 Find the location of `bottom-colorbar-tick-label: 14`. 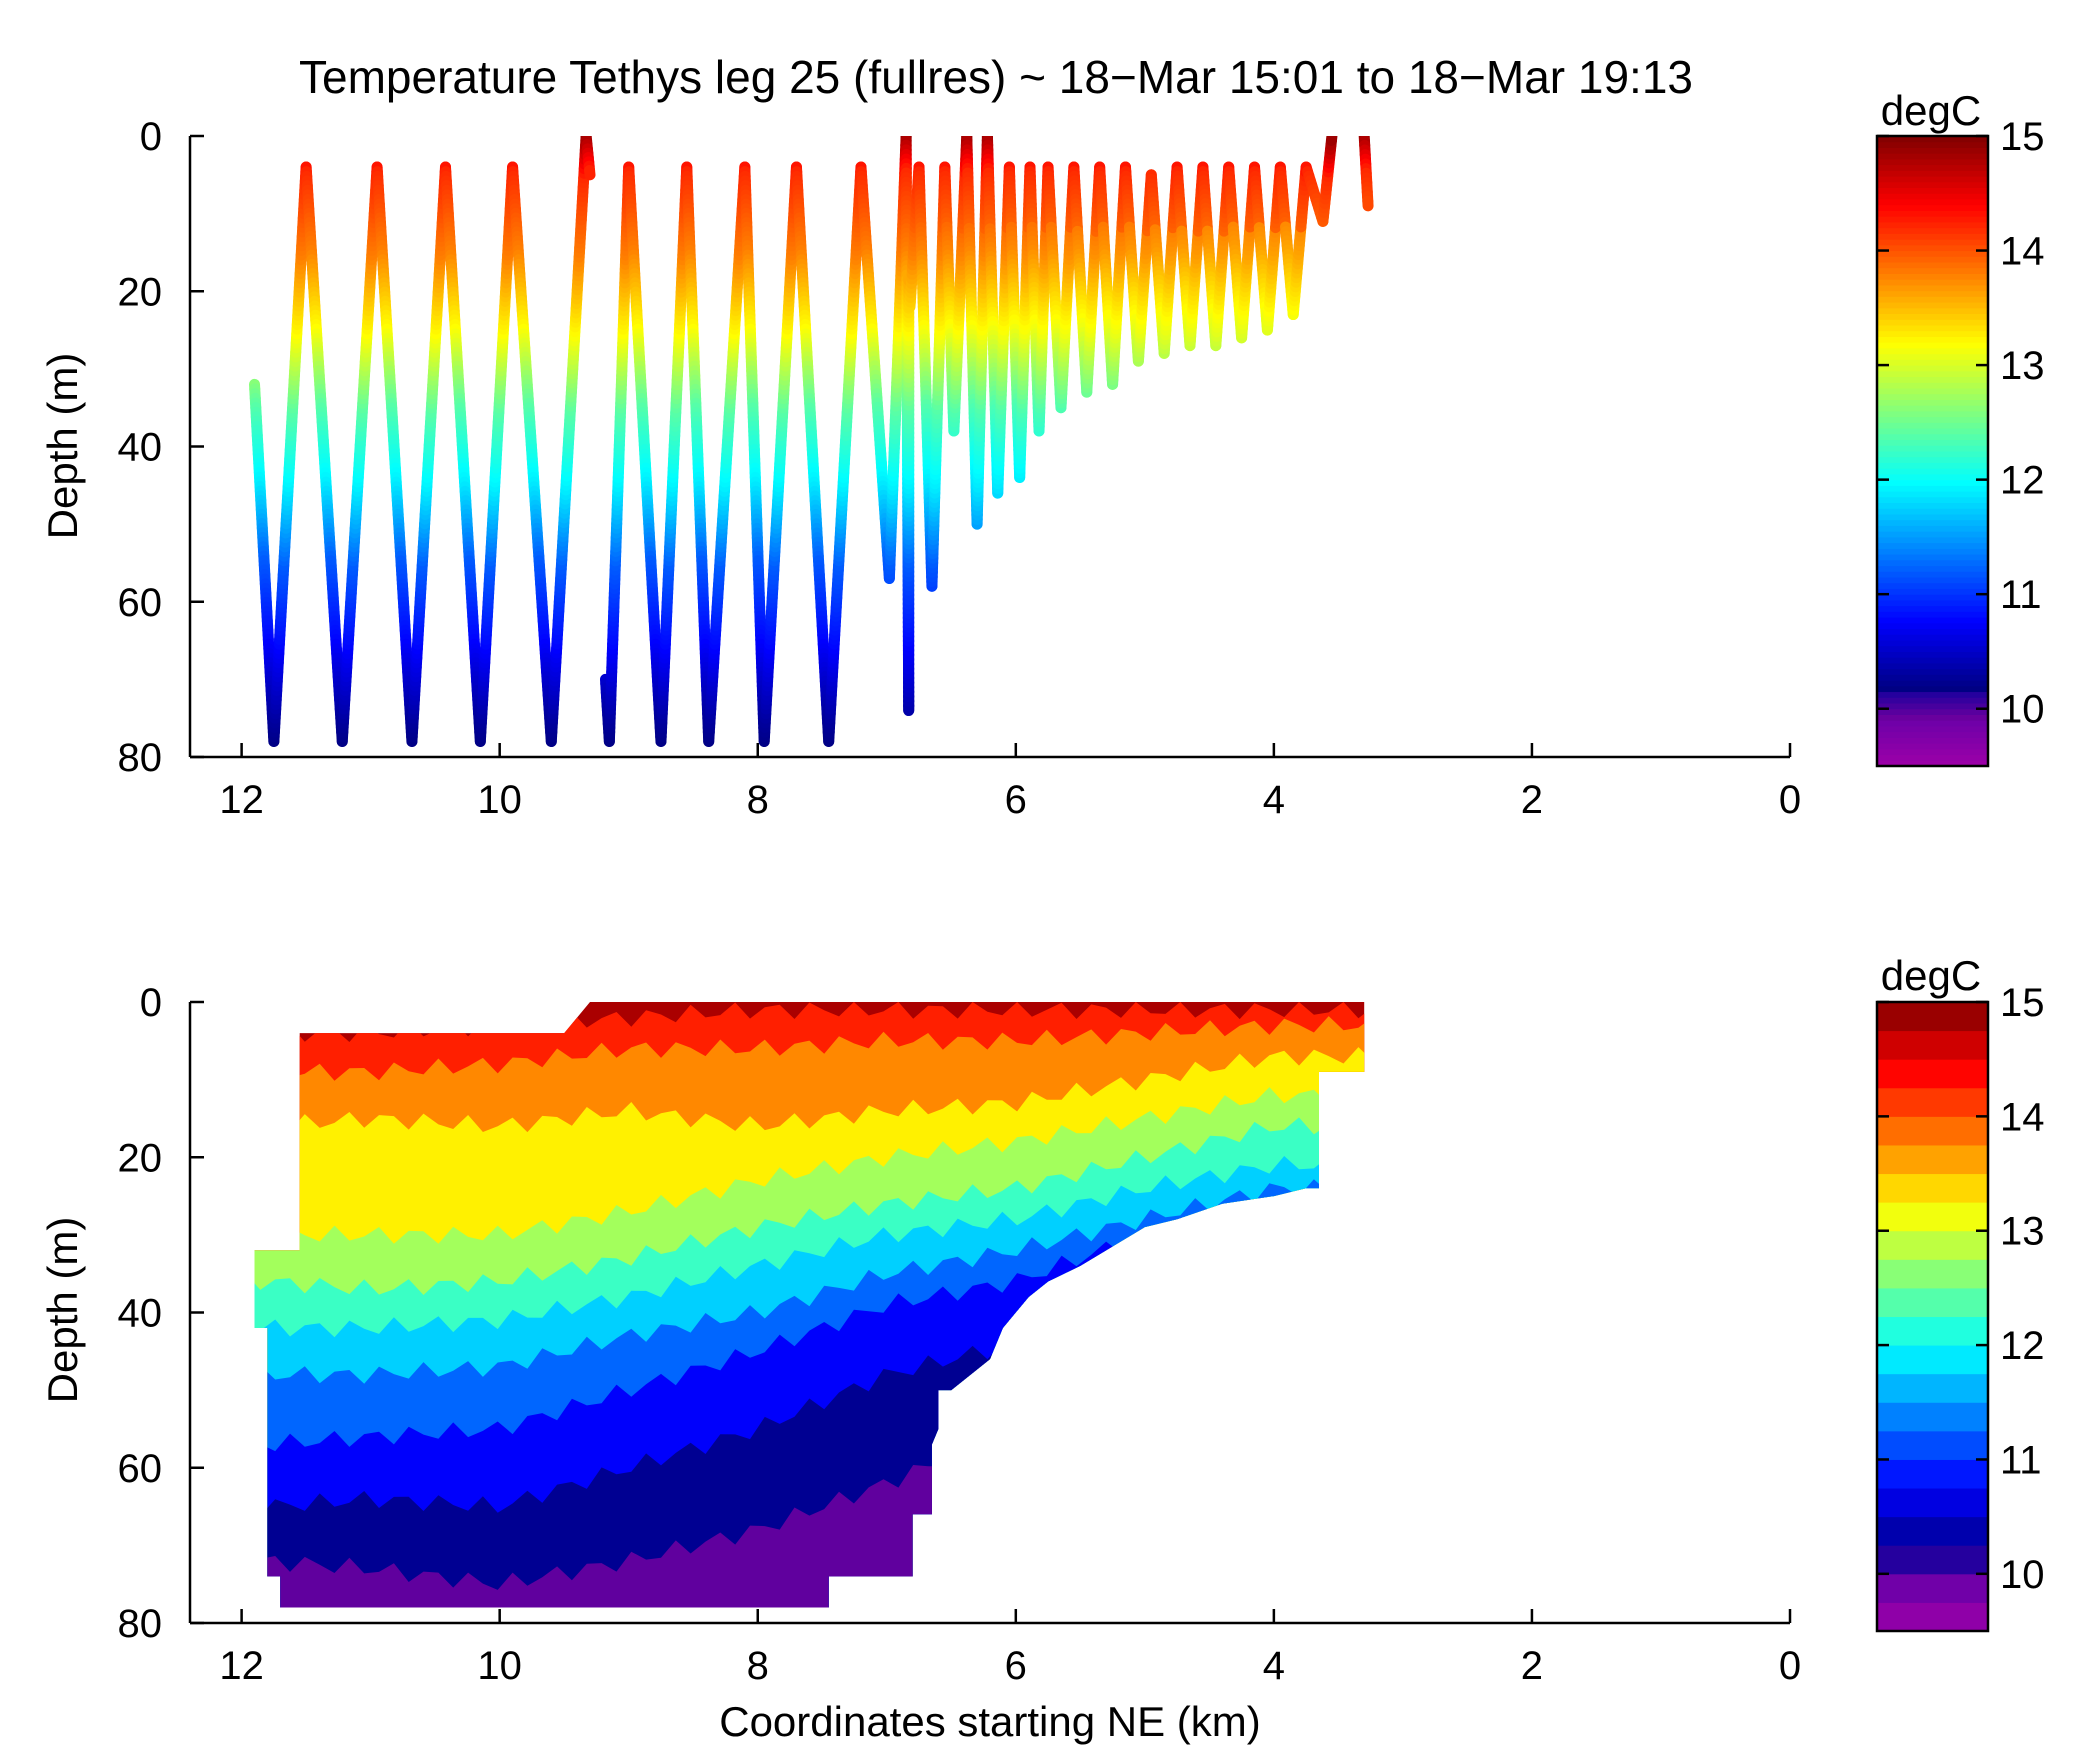

bottom-colorbar-tick-label: 14 is located at coordinates (2022, 1117).